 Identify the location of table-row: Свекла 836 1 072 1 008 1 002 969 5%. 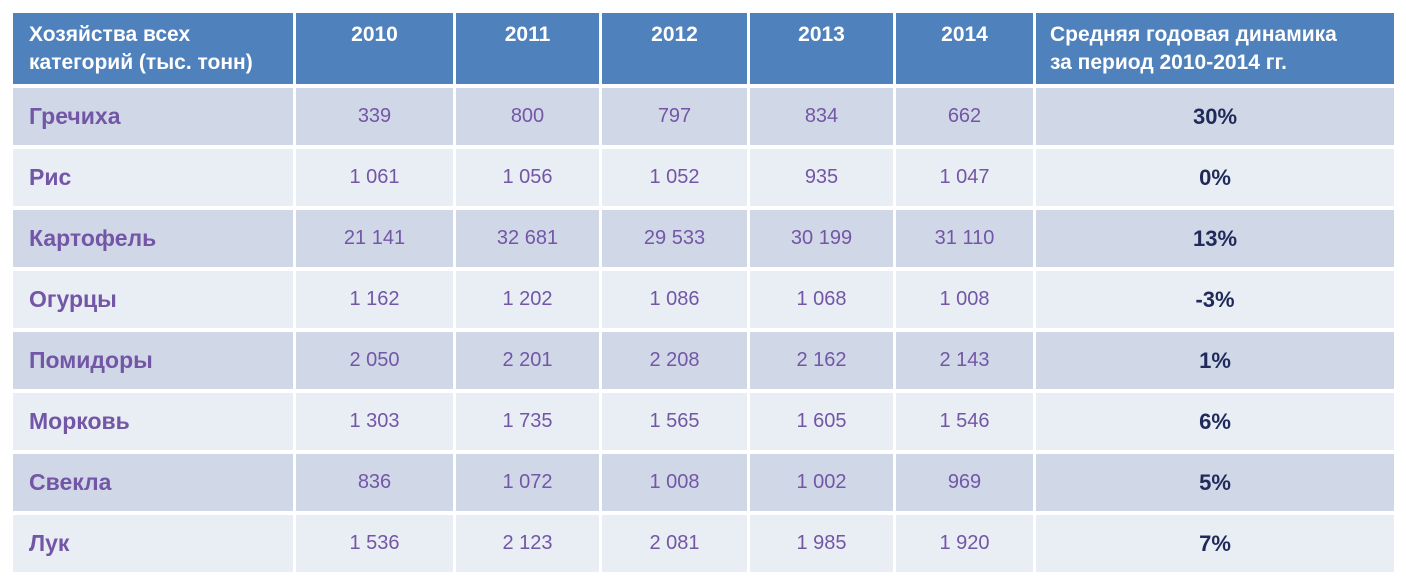
(703, 480).